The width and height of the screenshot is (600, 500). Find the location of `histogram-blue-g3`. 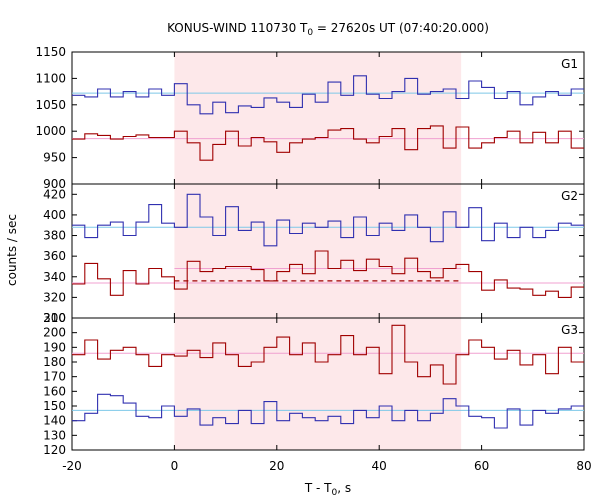

histogram-blue-g3 is located at coordinates (328, 411).